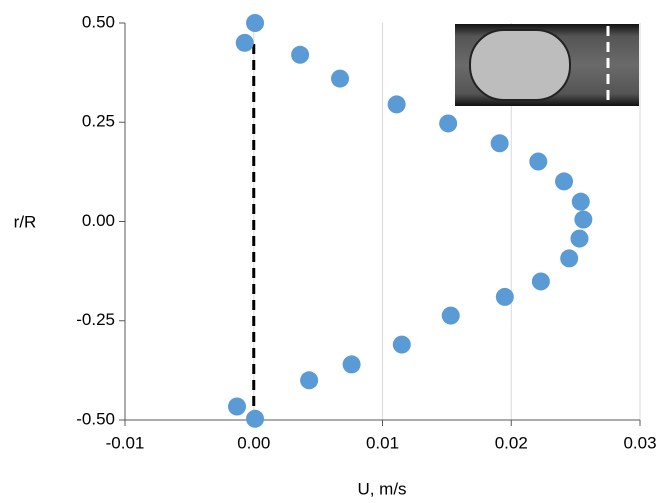  Describe the element at coordinates (95, 418) in the screenshot. I see `y-tick-label: -0.50` at that location.